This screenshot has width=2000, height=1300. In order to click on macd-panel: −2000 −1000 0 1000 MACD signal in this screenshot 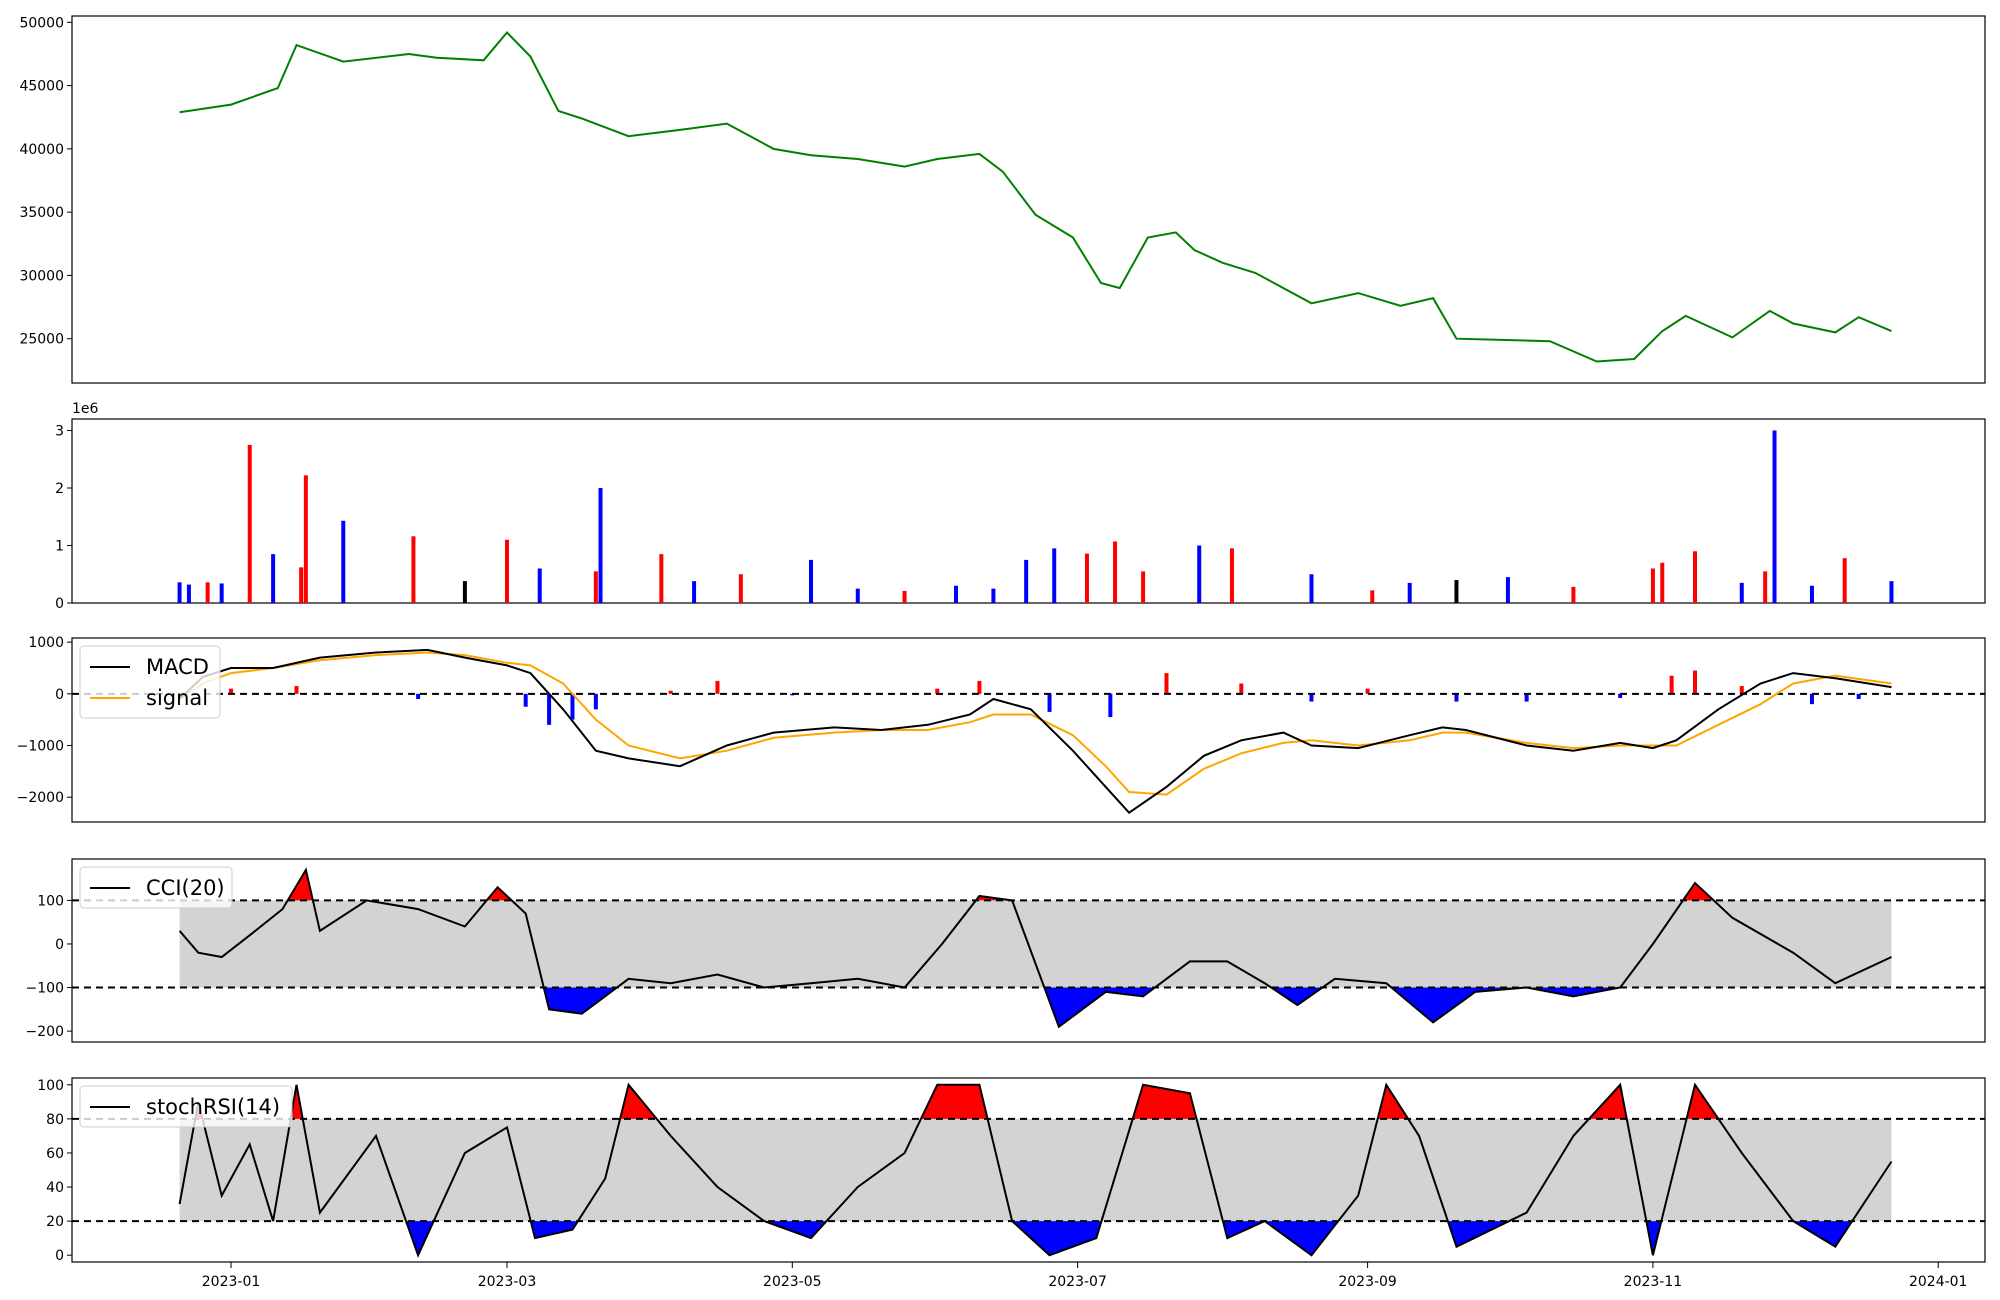, I will do `click(1001, 729)`.